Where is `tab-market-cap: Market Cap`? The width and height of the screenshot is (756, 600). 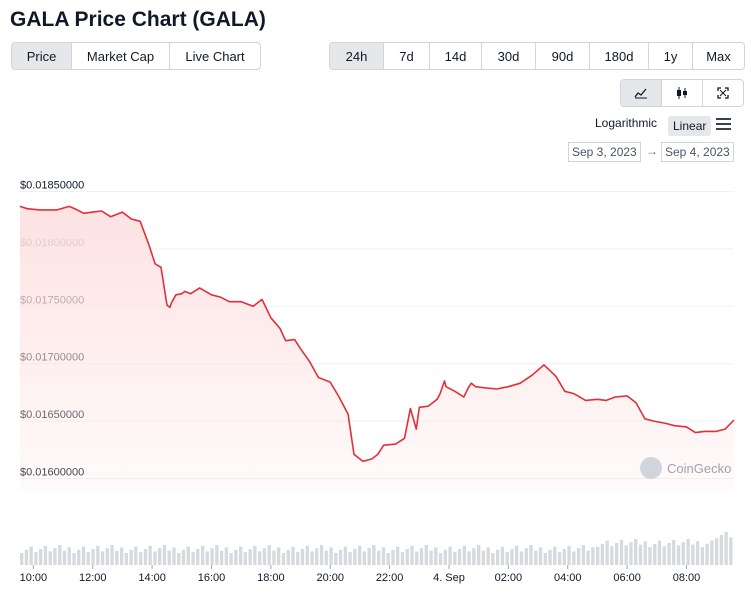 tab-market-cap: Market Cap is located at coordinates (121, 56).